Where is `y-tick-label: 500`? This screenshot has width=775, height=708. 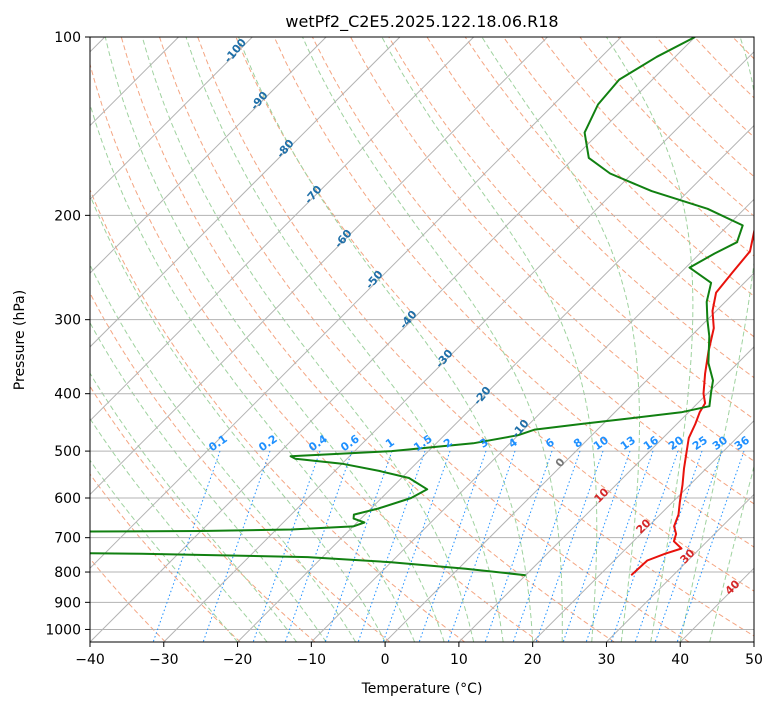
y-tick-label: 500 is located at coordinates (67, 452).